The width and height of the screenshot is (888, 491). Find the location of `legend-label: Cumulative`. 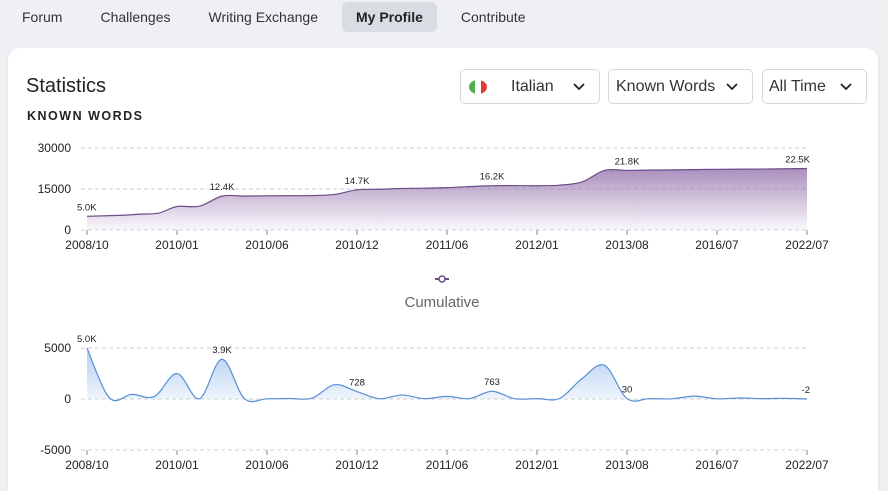

legend-label: Cumulative is located at coordinates (441, 302).